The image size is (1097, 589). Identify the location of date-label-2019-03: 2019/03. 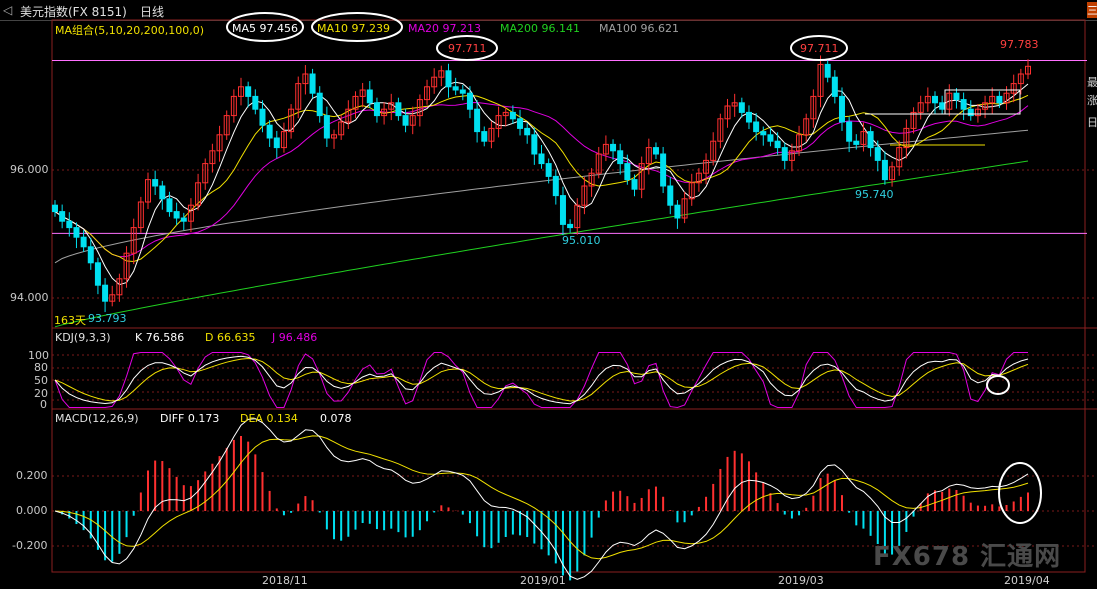
(801, 580).